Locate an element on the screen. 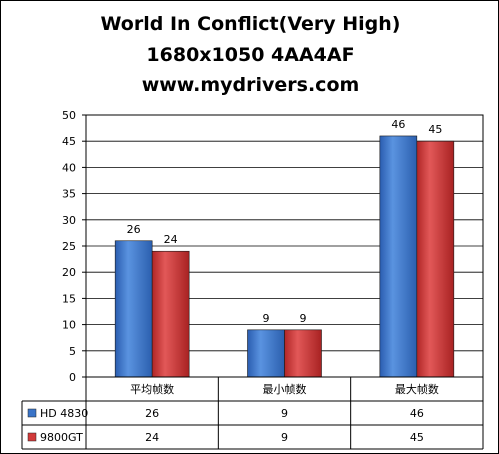  data-label: 46 is located at coordinates (398, 124).